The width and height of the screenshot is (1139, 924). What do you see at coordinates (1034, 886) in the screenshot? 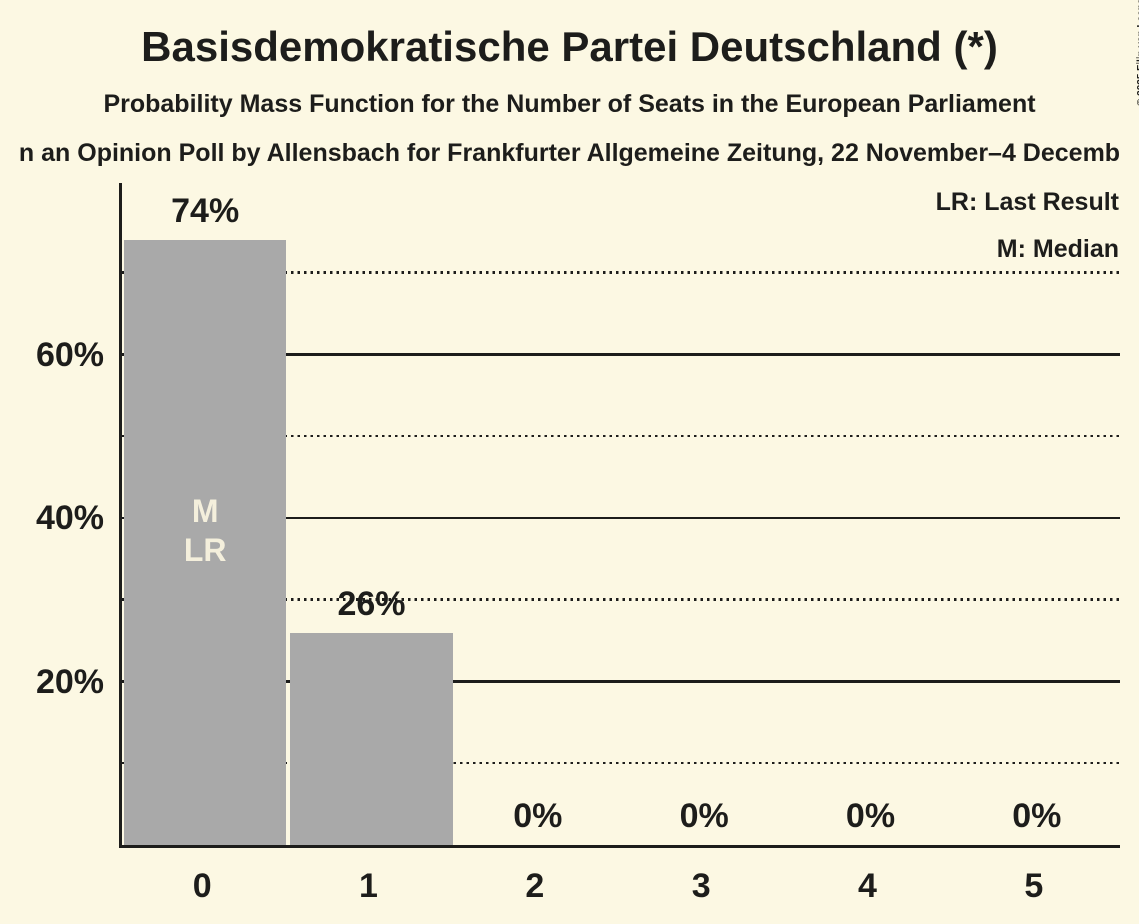
I see `x-tick-label-5: 5` at bounding box center [1034, 886].